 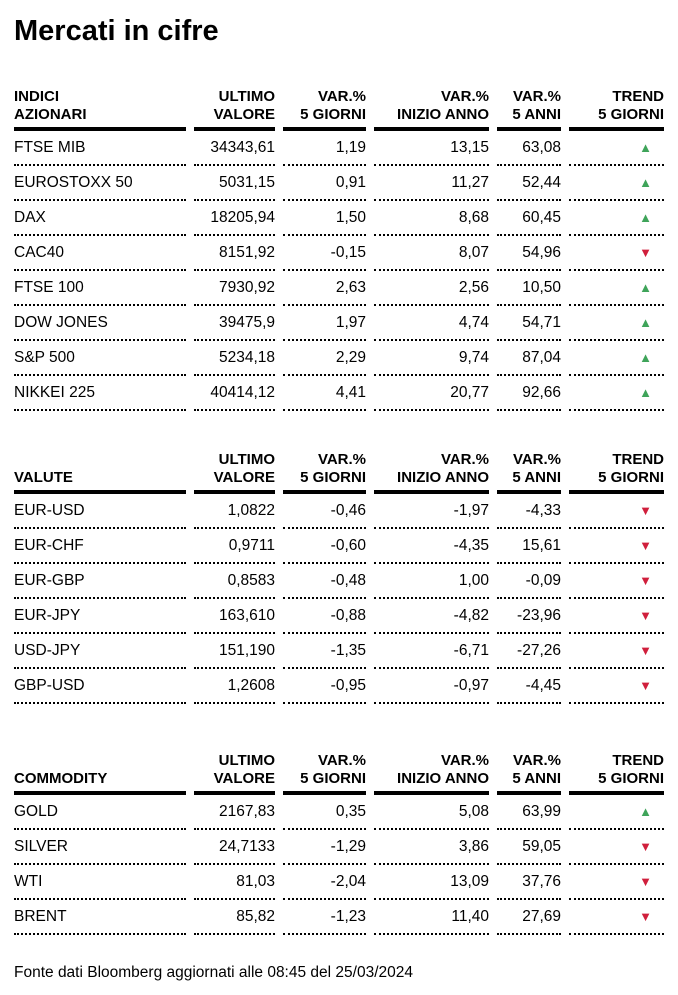 What do you see at coordinates (100, 323) in the screenshot?
I see `row-label: DOW JONES` at bounding box center [100, 323].